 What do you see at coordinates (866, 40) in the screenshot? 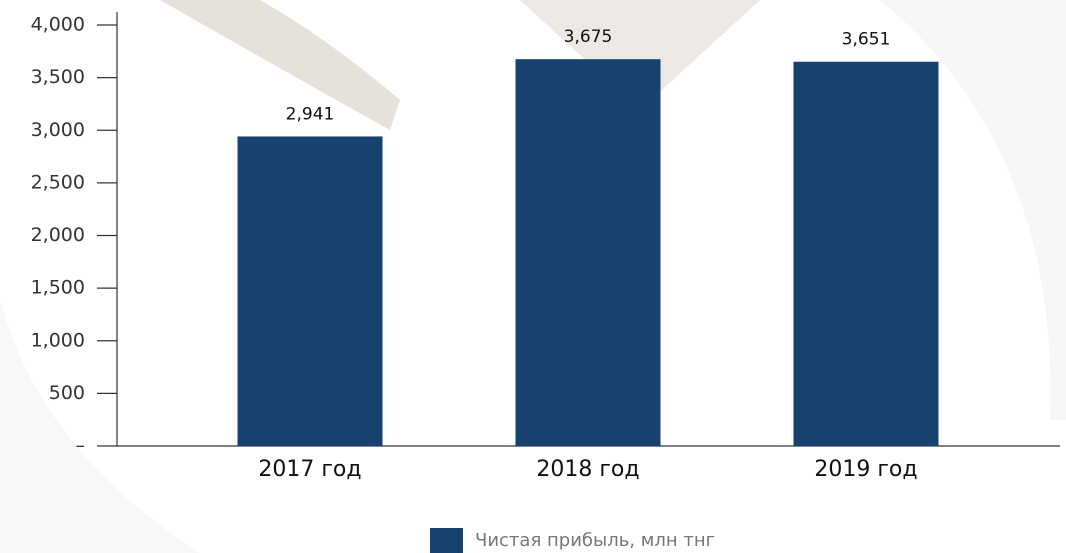
I see `value-label: 3,651` at bounding box center [866, 40].